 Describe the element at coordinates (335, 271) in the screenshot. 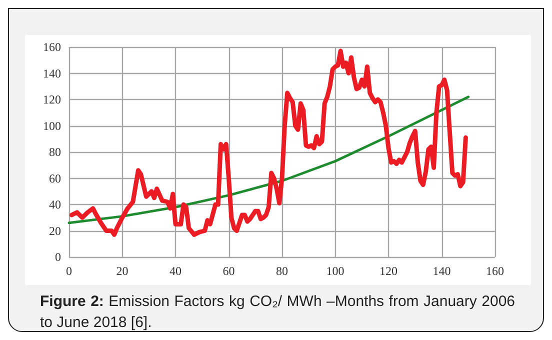

I see `x-tick-label: 100` at that location.